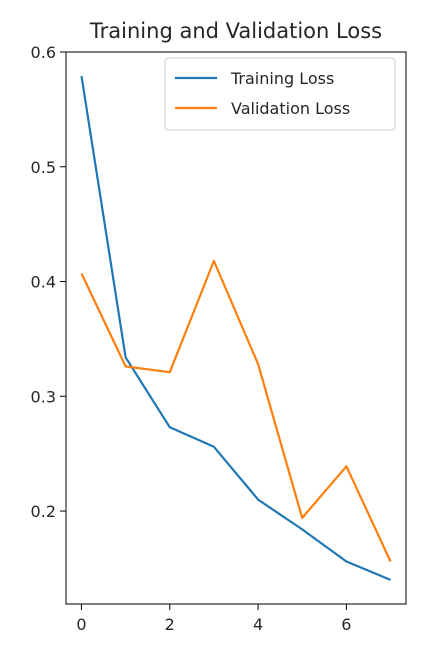 This screenshot has width=438, height=665. What do you see at coordinates (43, 282) in the screenshot?
I see `y-tick-label: 0.4` at bounding box center [43, 282].